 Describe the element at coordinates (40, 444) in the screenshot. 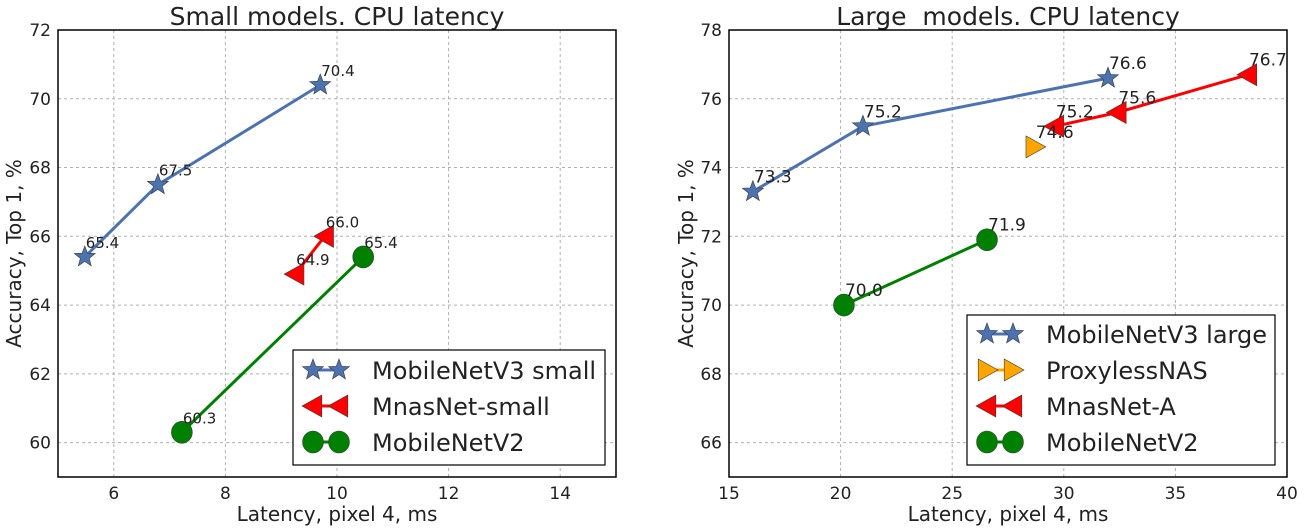

I see `y-tick-label: 60` at that location.